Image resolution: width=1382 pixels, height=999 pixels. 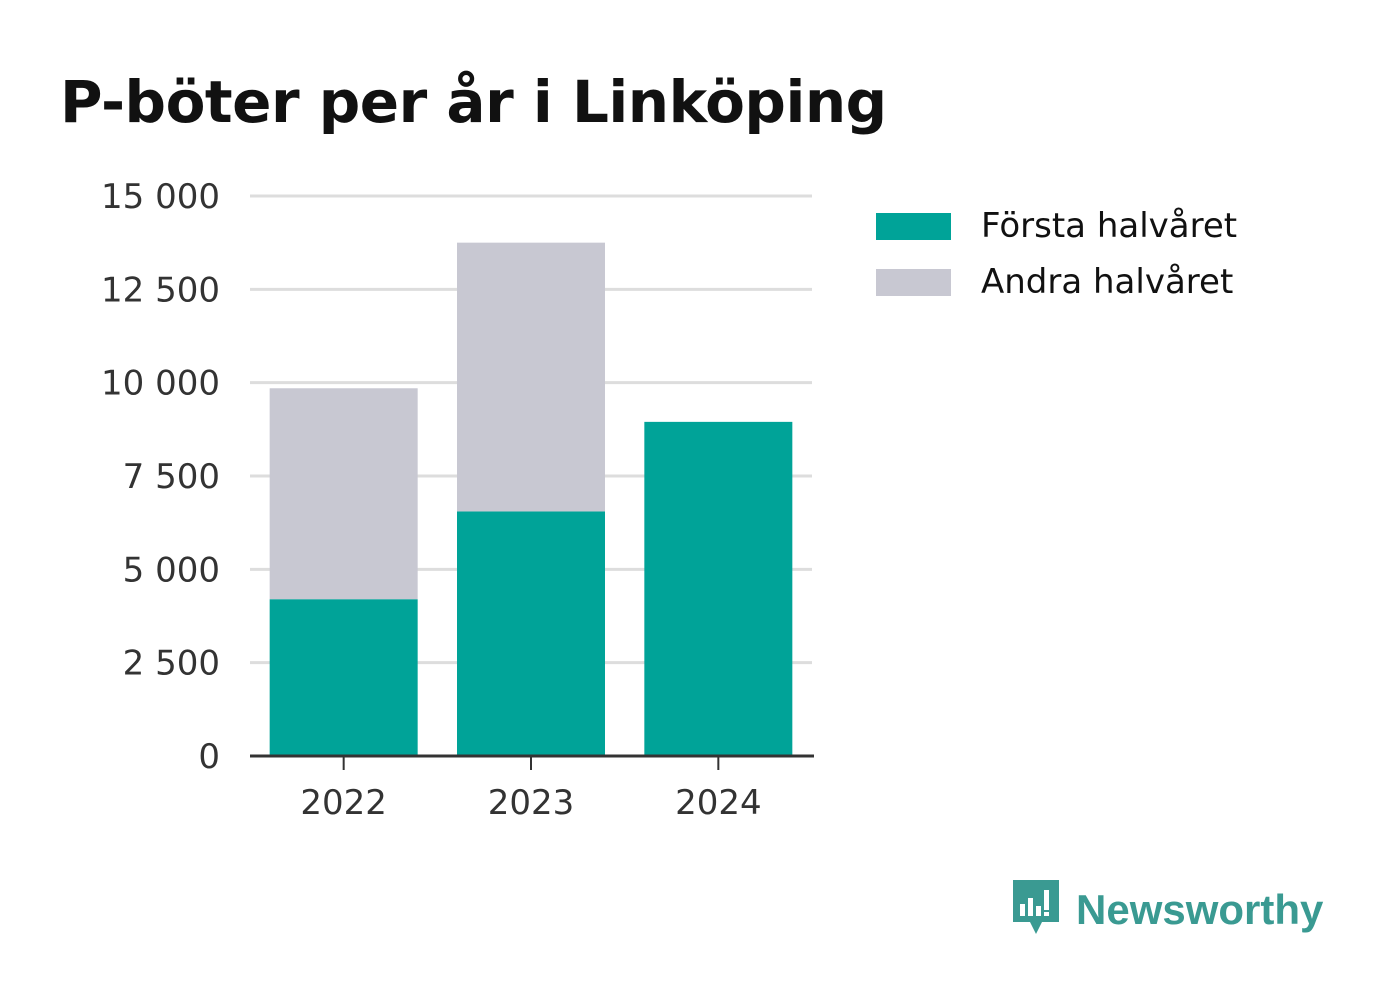 What do you see at coordinates (171, 570) in the screenshot?
I see `y-tick-label: 5 000` at bounding box center [171, 570].